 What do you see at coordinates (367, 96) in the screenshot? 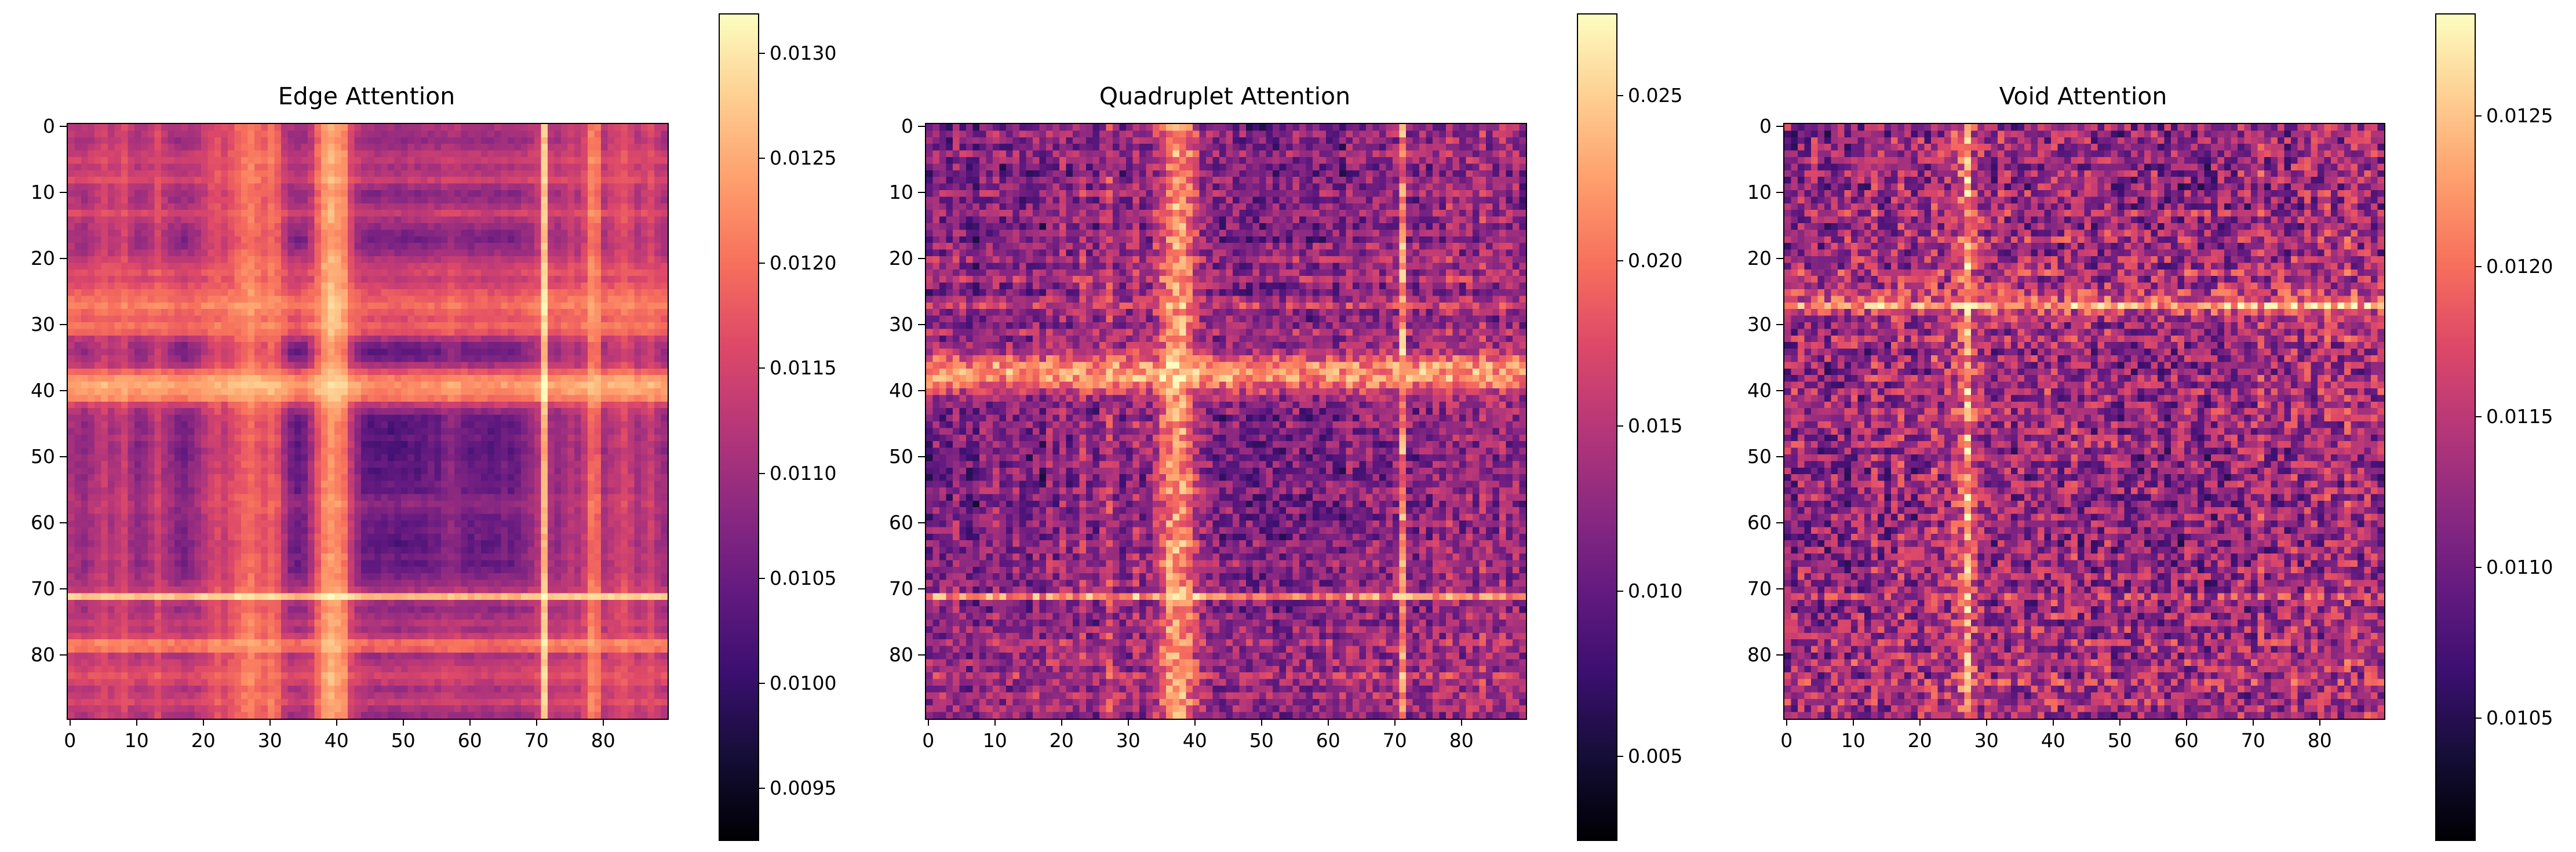
I see `plot-title-edge-attention: Edge Attention` at bounding box center [367, 96].